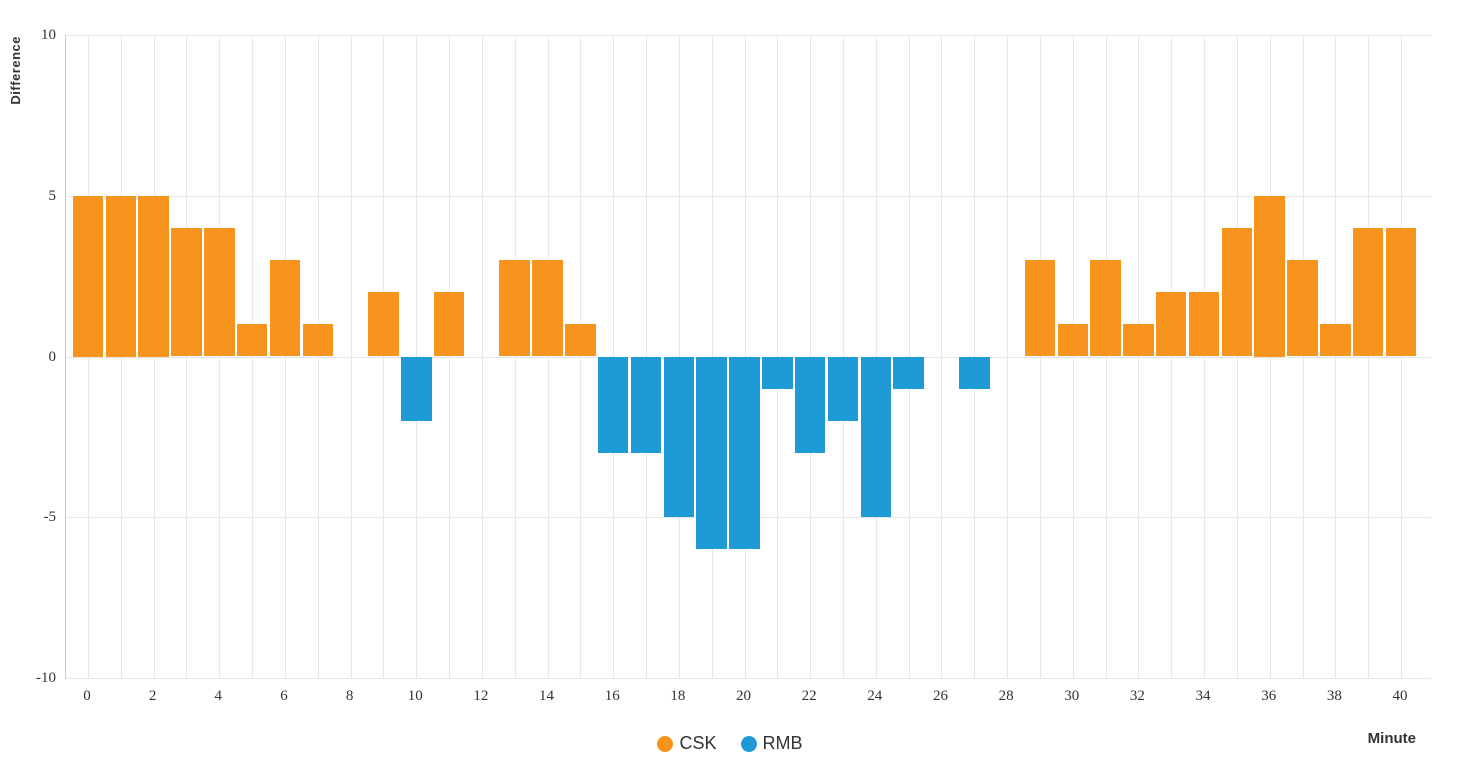 The width and height of the screenshot is (1460, 782). I want to click on legend-item-csk: CSK, so click(687, 743).